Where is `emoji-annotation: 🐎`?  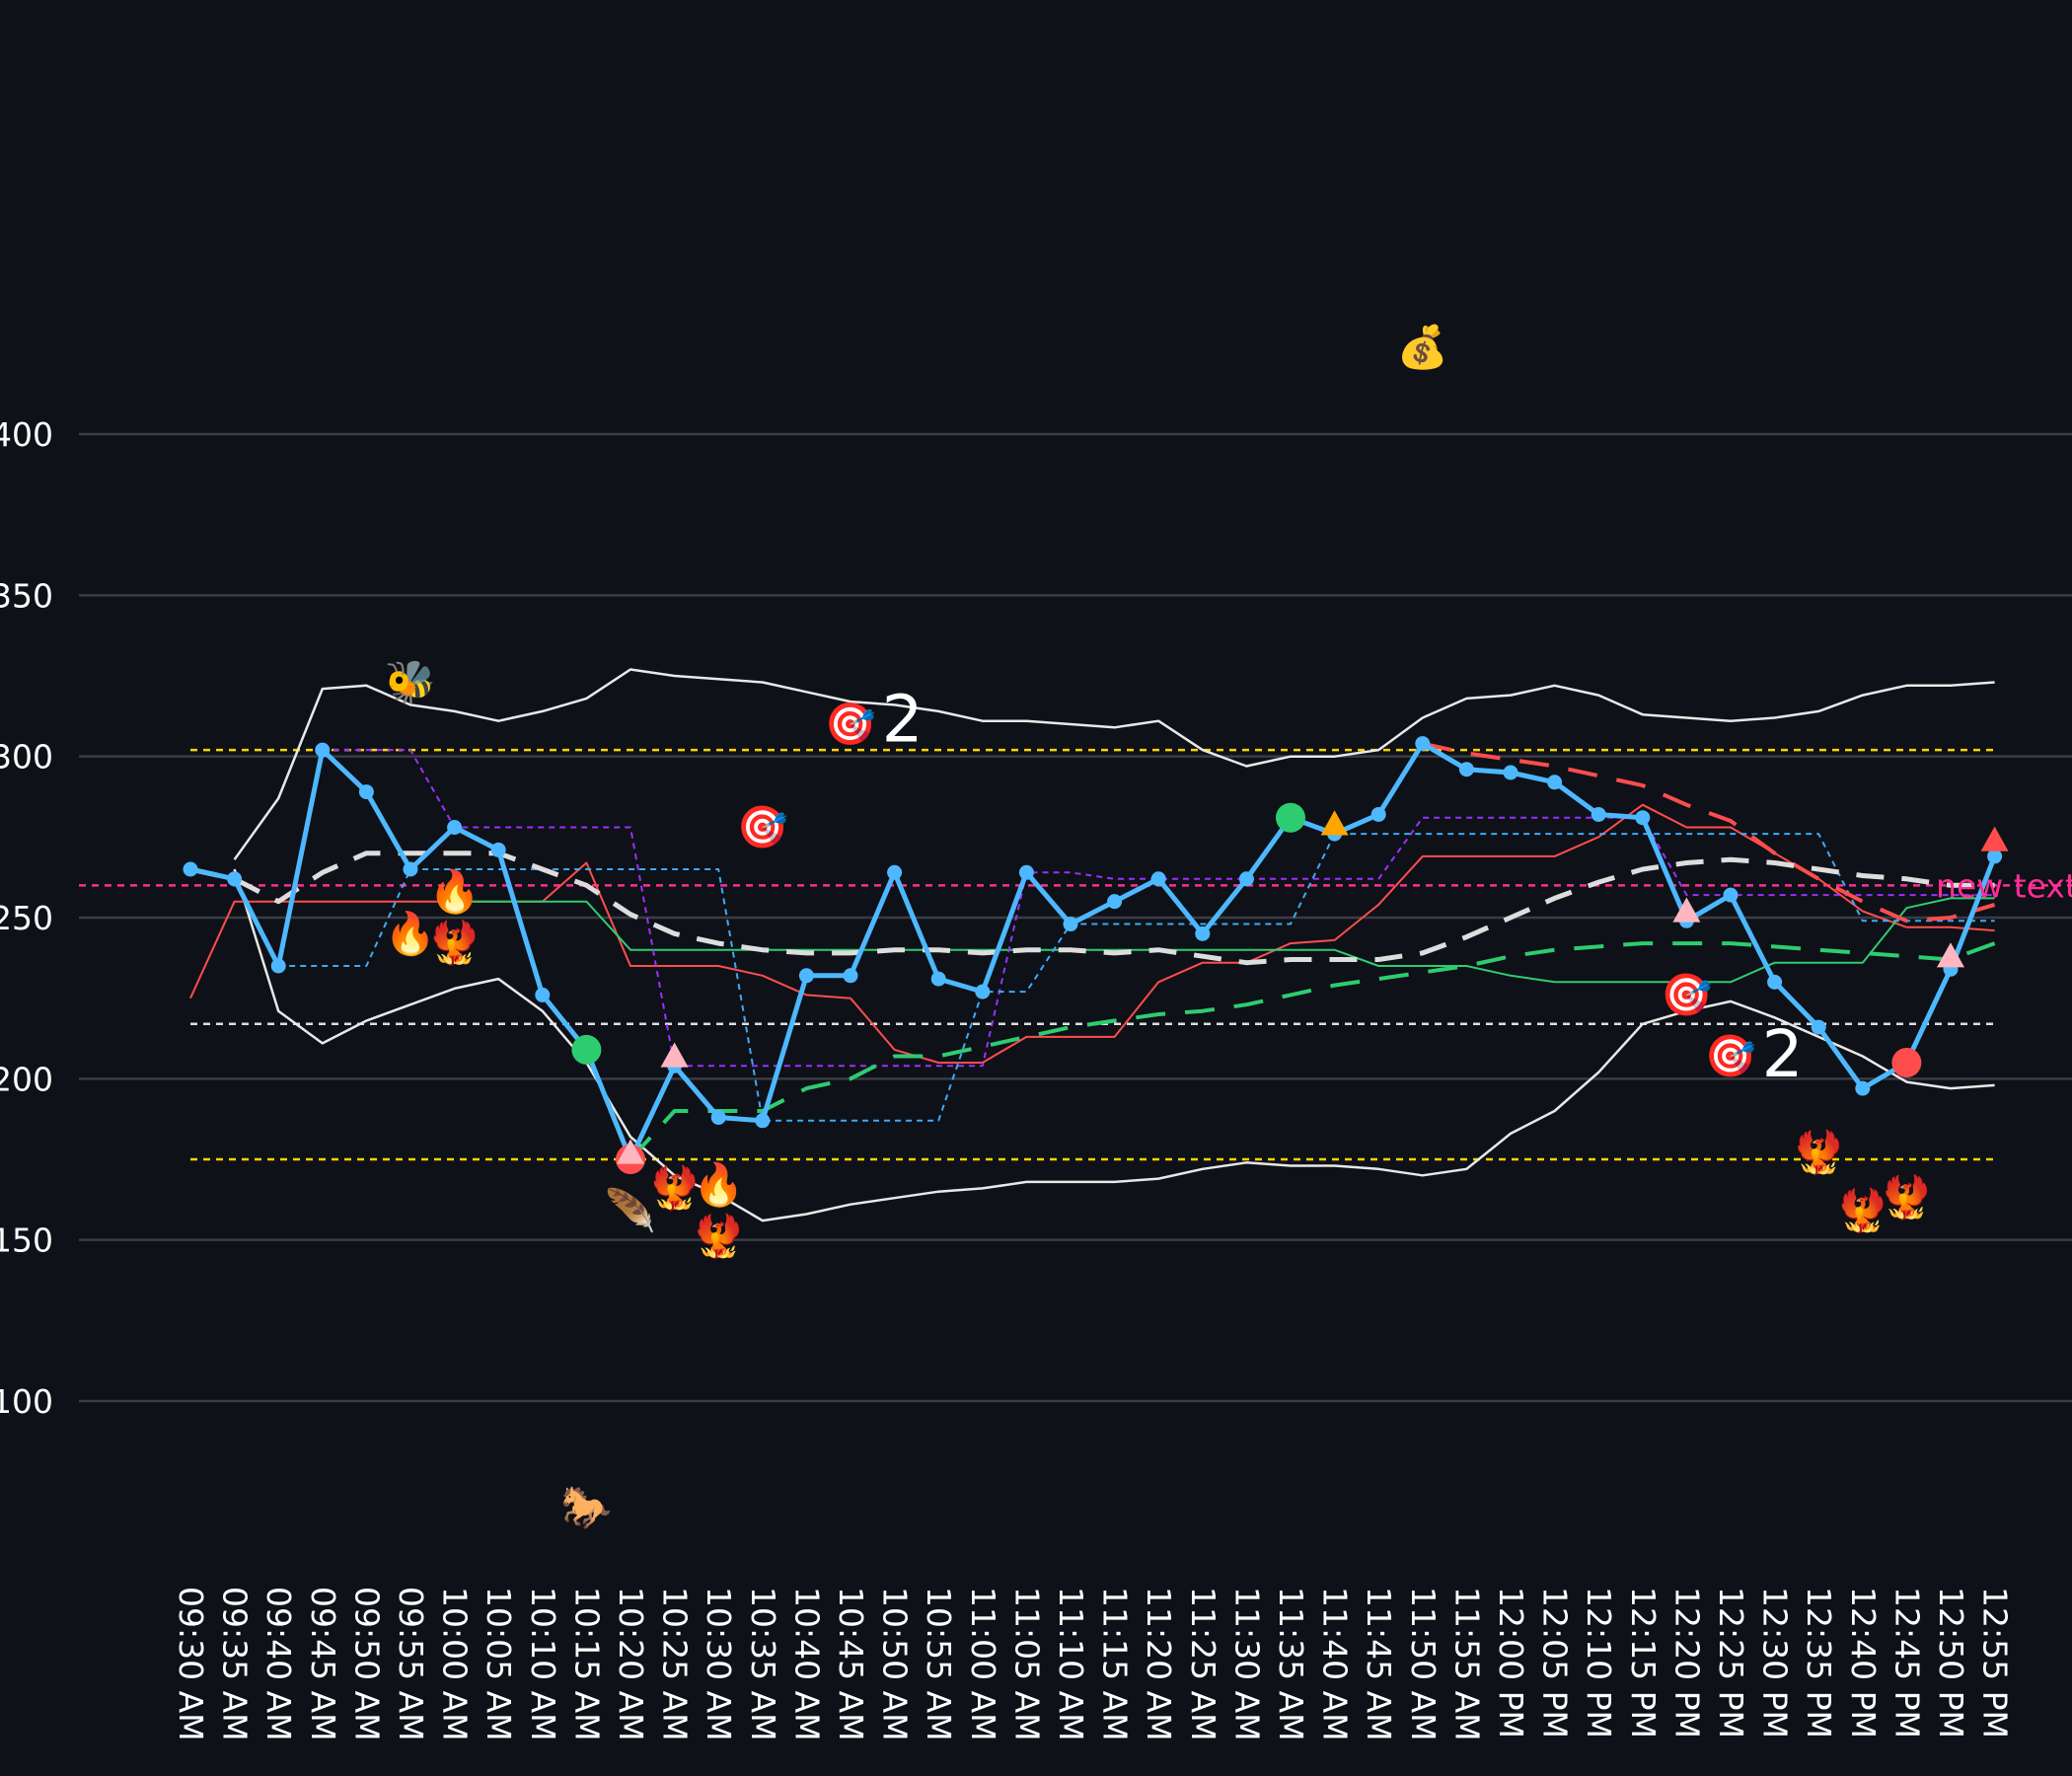
emoji-annotation: 🐎 is located at coordinates (586, 1507).